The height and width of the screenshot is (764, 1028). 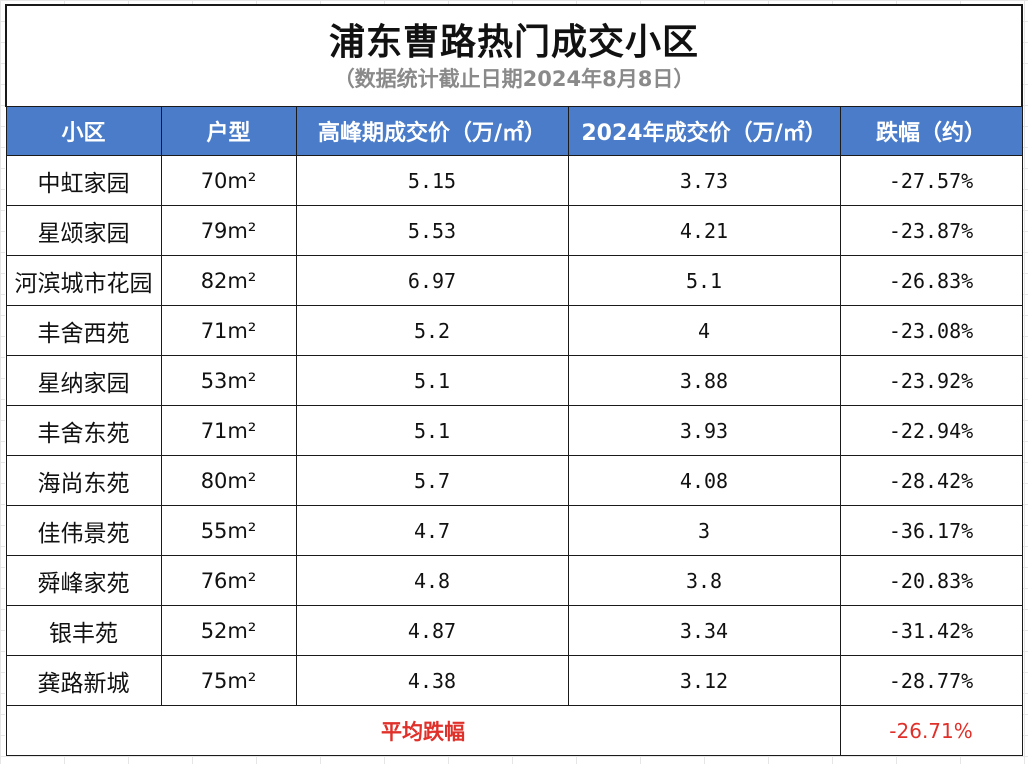 I want to click on cell-decline: -23.87%, so click(x=931, y=230).